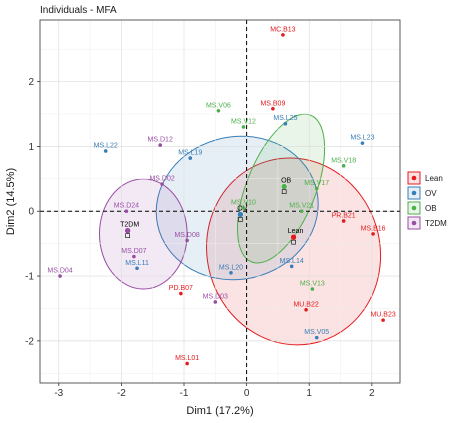 Image resolution: width=474 pixels, height=423 pixels. What do you see at coordinates (362, 138) in the screenshot?
I see `data-point-label: MS.L23` at bounding box center [362, 138].